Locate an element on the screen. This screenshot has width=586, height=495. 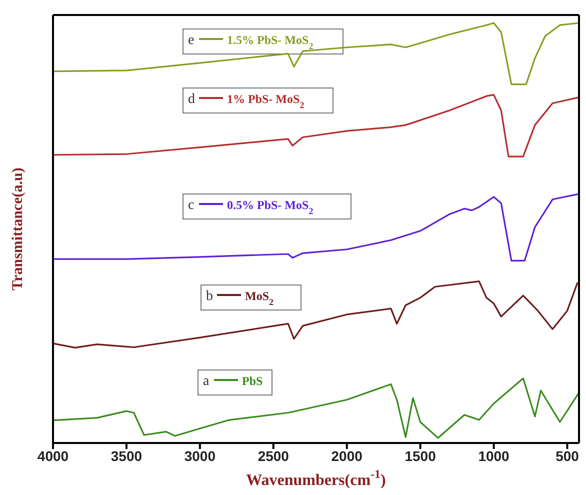
annotation: b is located at coordinates (209, 296).